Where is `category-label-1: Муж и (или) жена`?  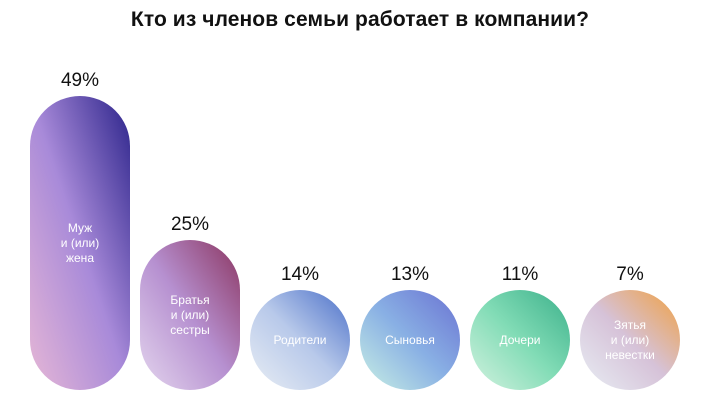 category-label-1: Муж и (или) жена is located at coordinates (80, 243).